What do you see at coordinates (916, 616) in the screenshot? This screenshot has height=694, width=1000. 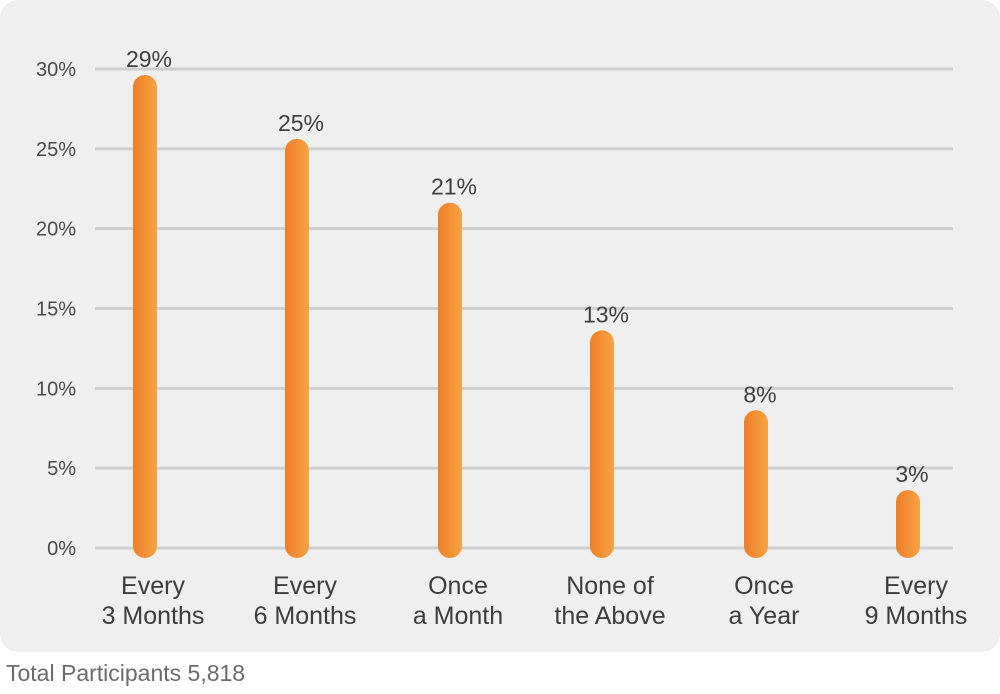 I see `x-category-label: 9 Months` at bounding box center [916, 616].